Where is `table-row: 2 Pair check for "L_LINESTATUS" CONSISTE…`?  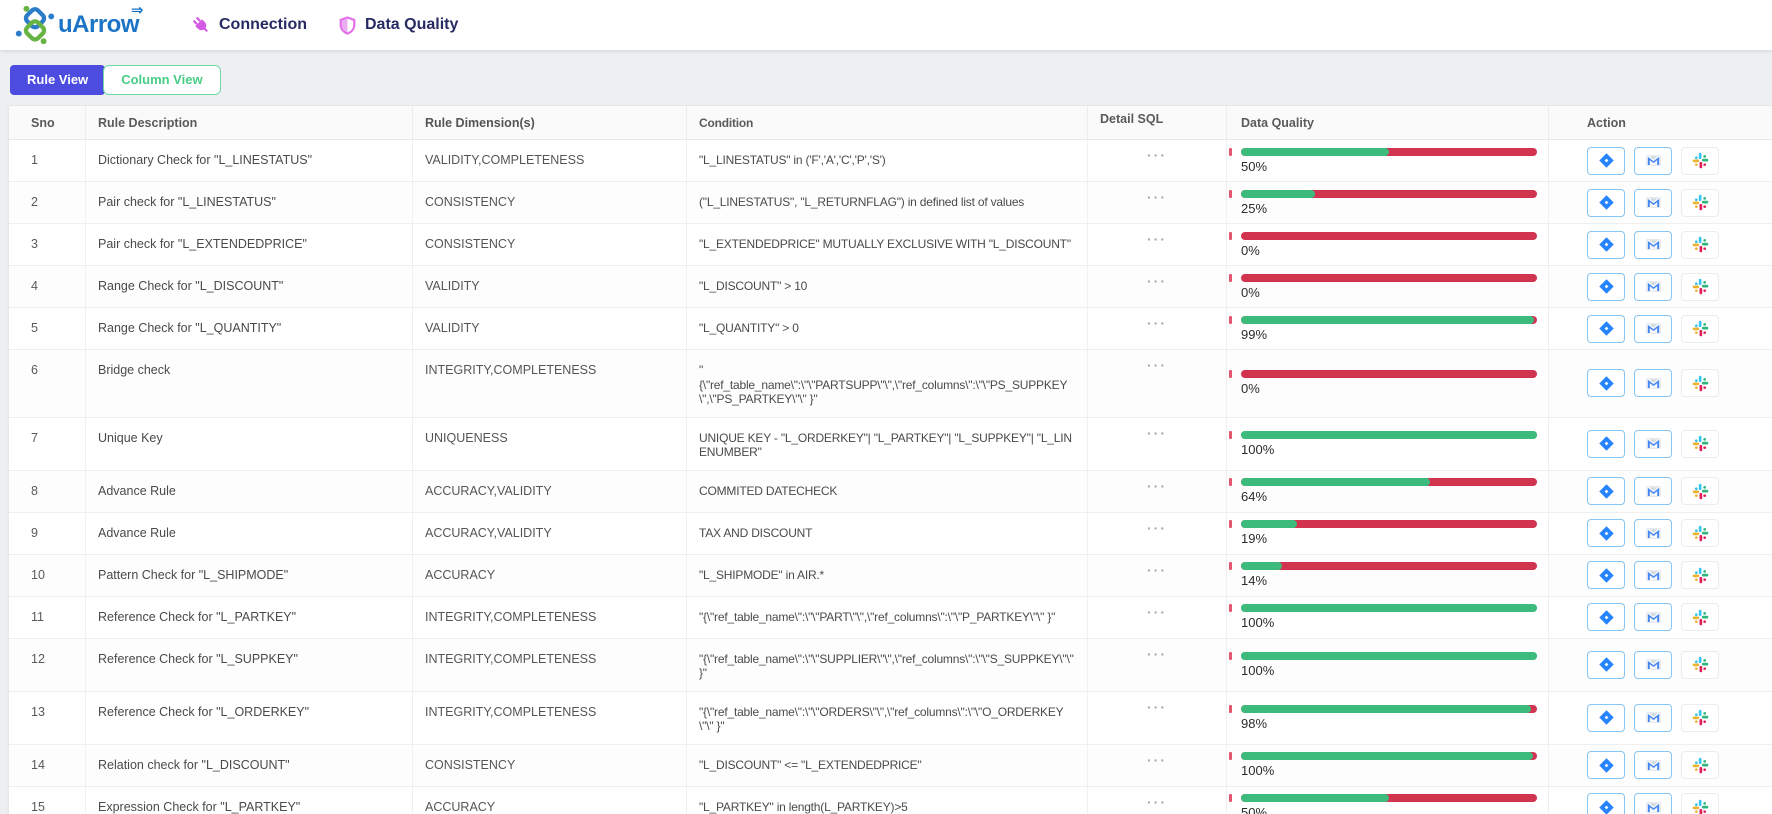 table-row: 2 Pair check for "L_LINESTATUS" CONSISTE… is located at coordinates (890, 203).